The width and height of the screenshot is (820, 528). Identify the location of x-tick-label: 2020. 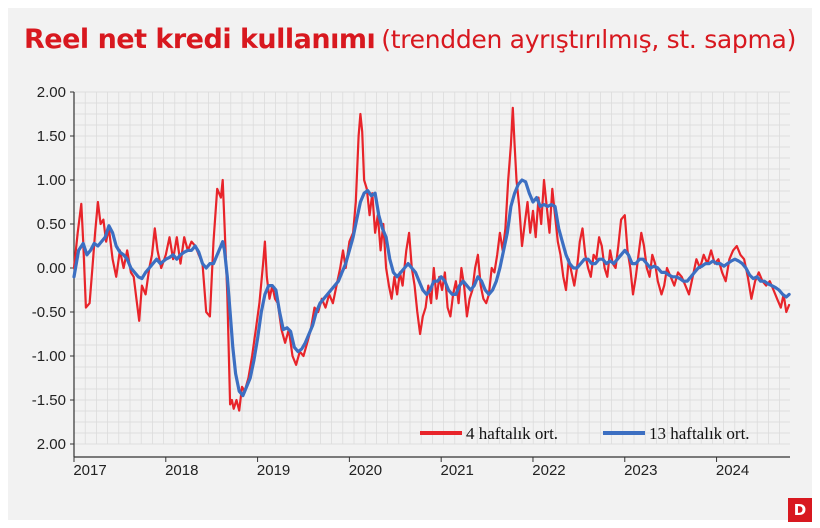
(365, 470).